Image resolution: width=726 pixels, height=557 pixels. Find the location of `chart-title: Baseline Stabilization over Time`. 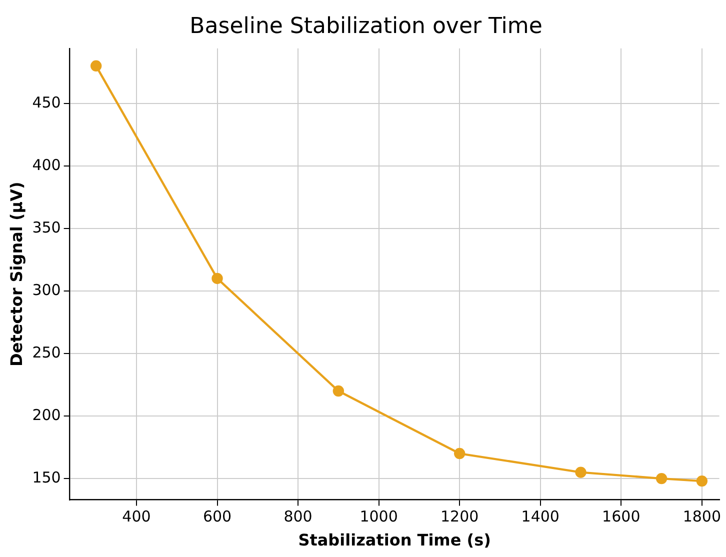

chart-title: Baseline Stabilization over Time is located at coordinates (366, 26).